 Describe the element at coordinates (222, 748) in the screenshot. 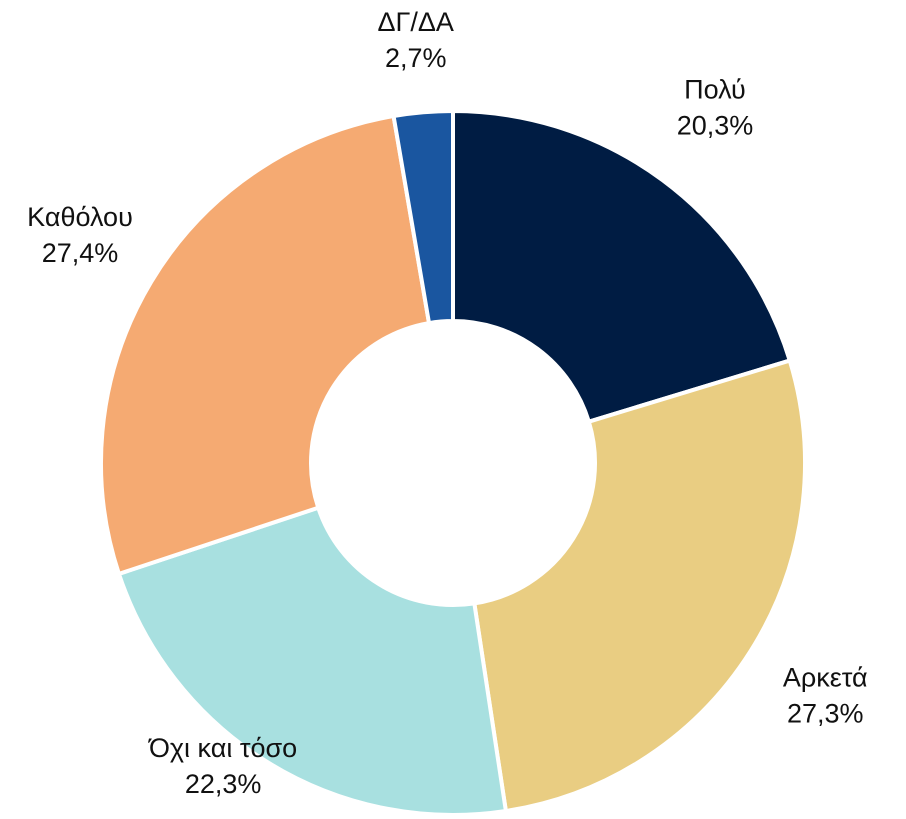

I see `slice-label: Όχι και τόσο` at that location.